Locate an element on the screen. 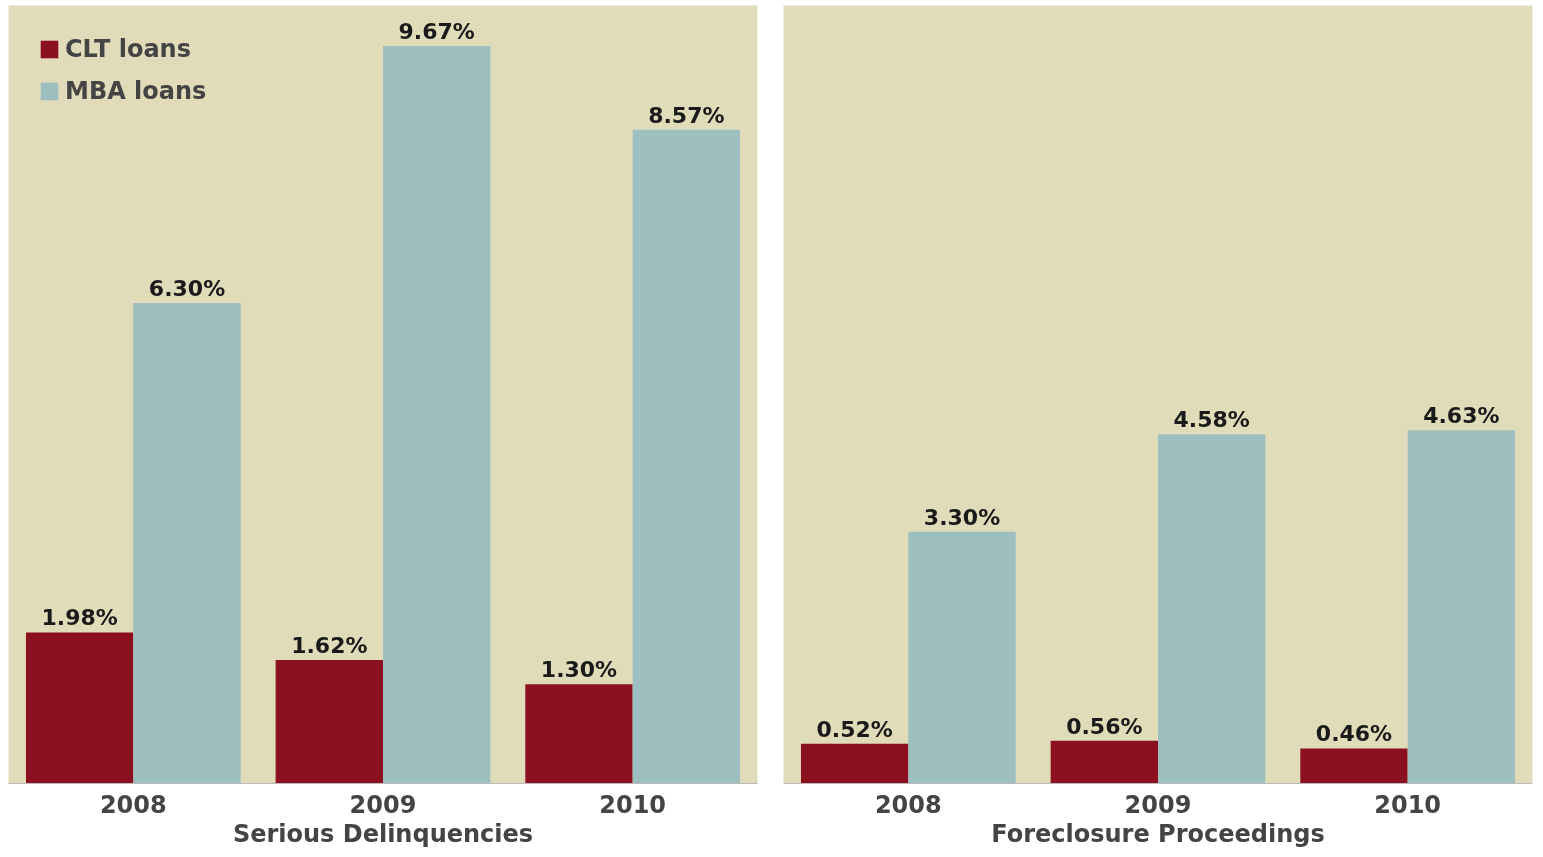 This screenshot has height=857, width=1543. data-label: 1.30% is located at coordinates (579, 670).